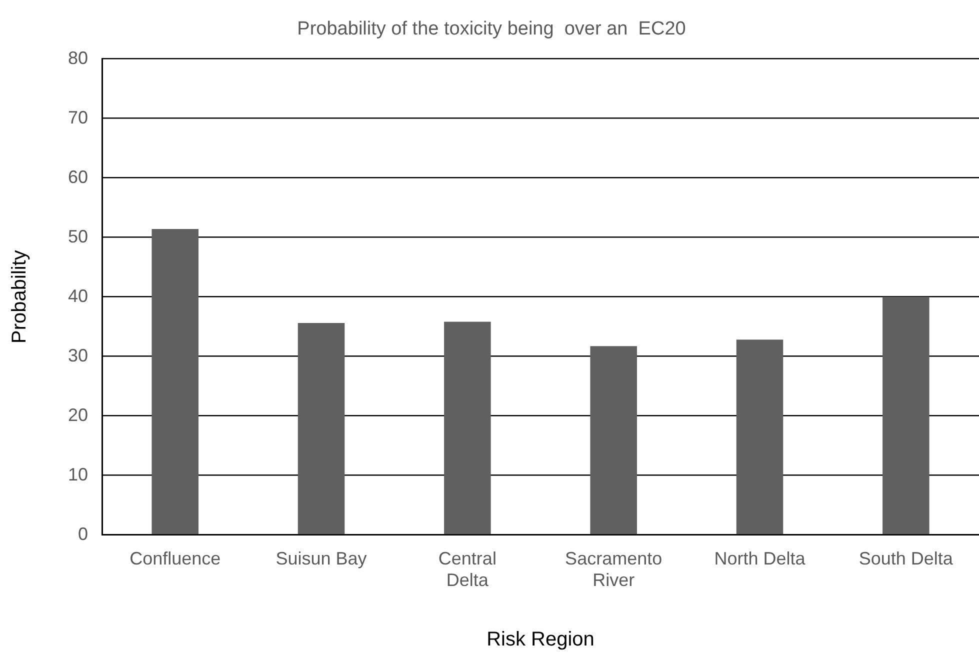  I want to click on y-tick-label: 10, so click(78, 474).